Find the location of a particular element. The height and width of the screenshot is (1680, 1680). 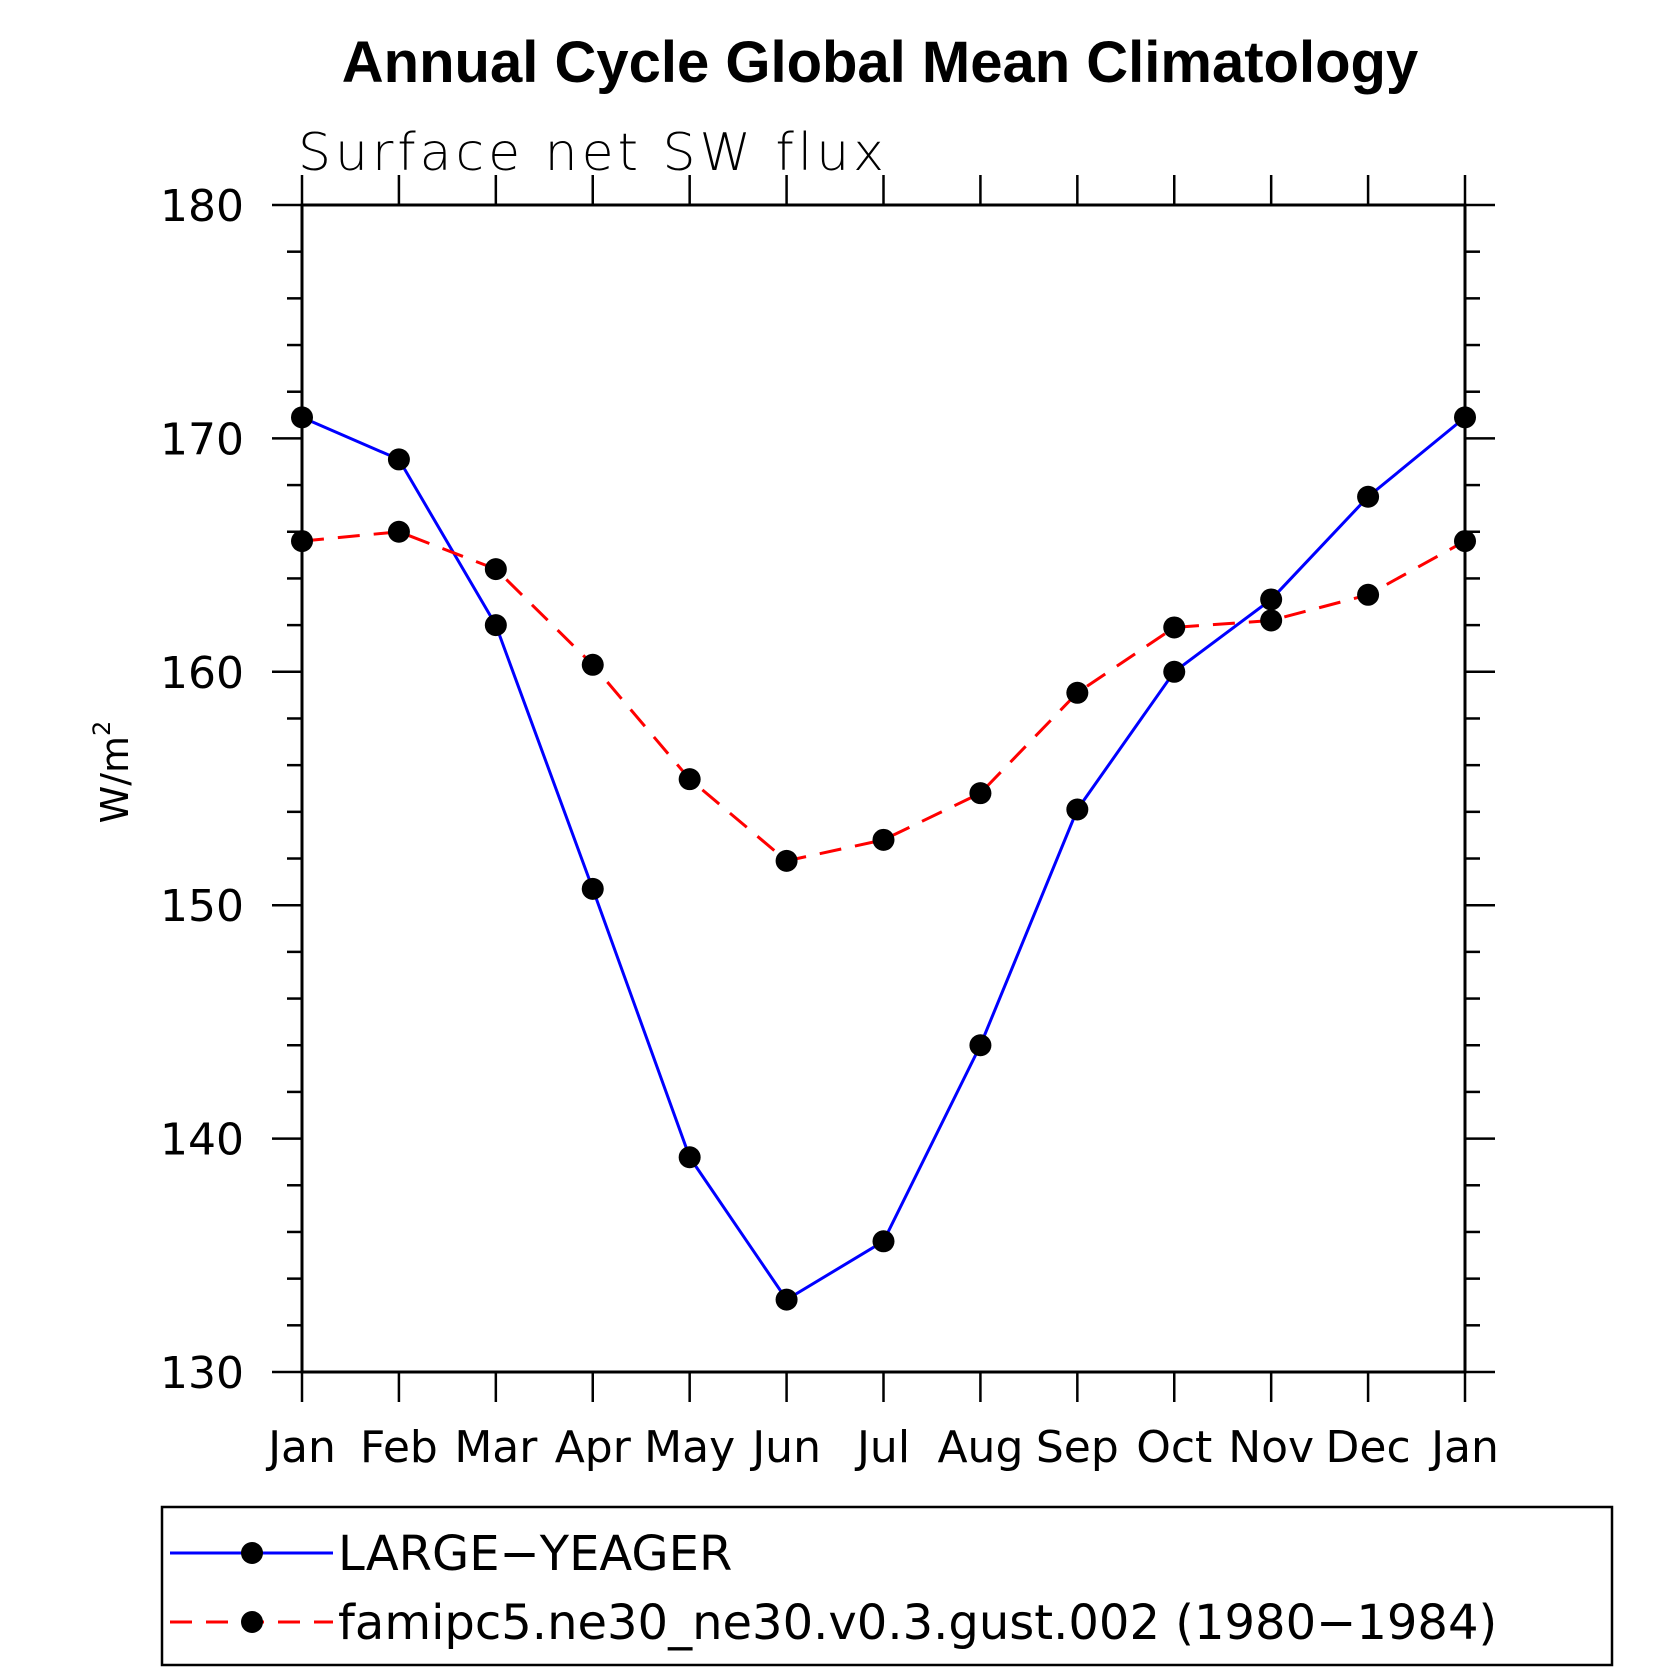

chart-title: Annual Cycle Global Mean Climatology is located at coordinates (880, 62).